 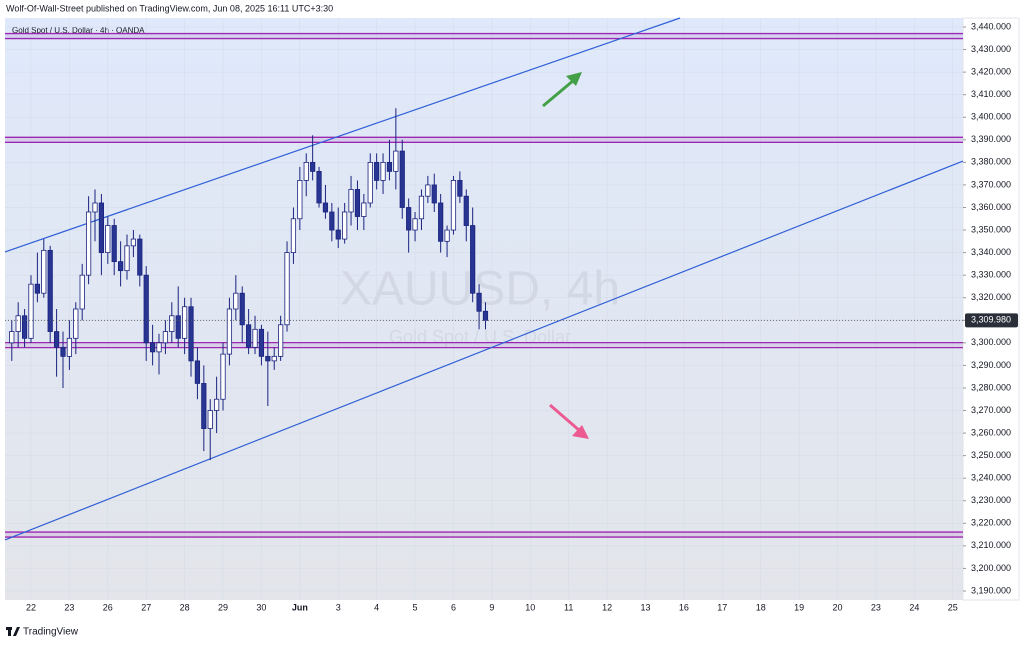 What do you see at coordinates (338, 607) in the screenshot?
I see `x-tick-label: 3` at bounding box center [338, 607].